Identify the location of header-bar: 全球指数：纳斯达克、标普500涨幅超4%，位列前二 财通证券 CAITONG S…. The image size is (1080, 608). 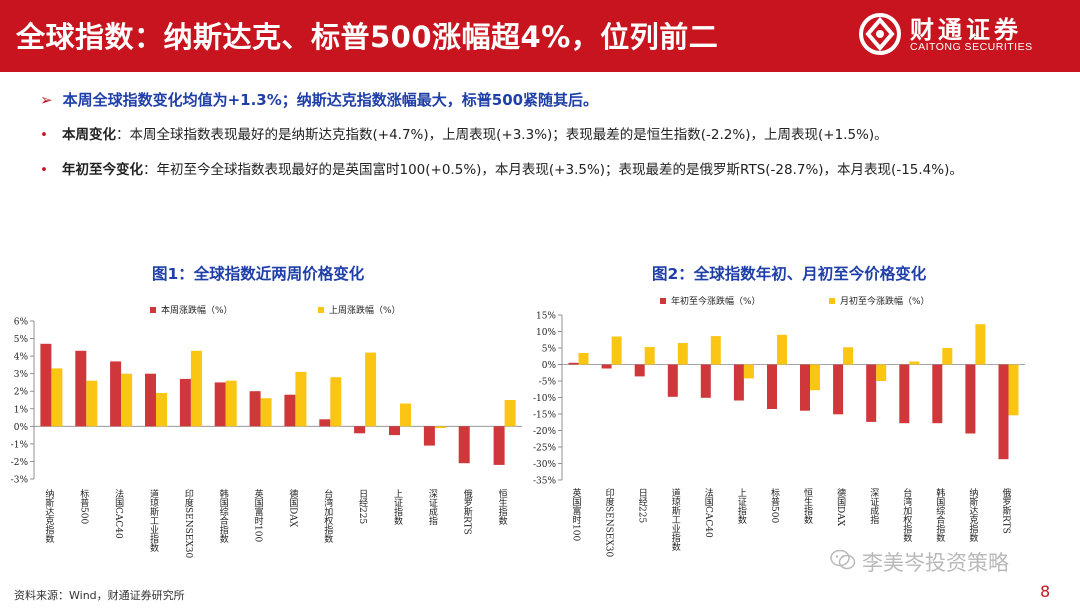
(540, 36).